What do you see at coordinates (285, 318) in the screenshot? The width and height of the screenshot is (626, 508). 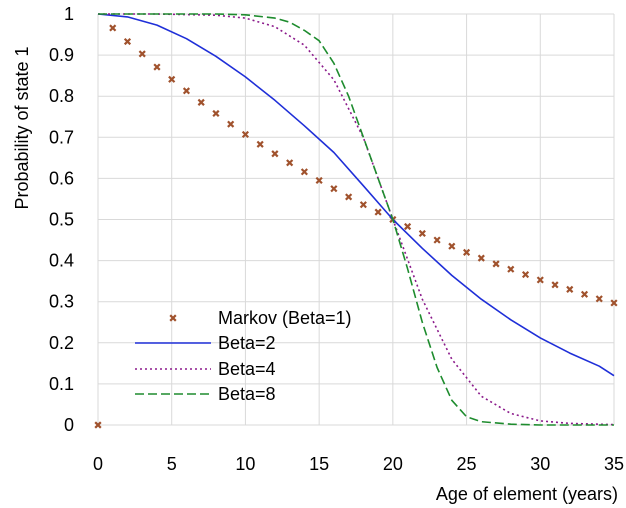 I see `legend-label: Markov (Beta=1)` at bounding box center [285, 318].